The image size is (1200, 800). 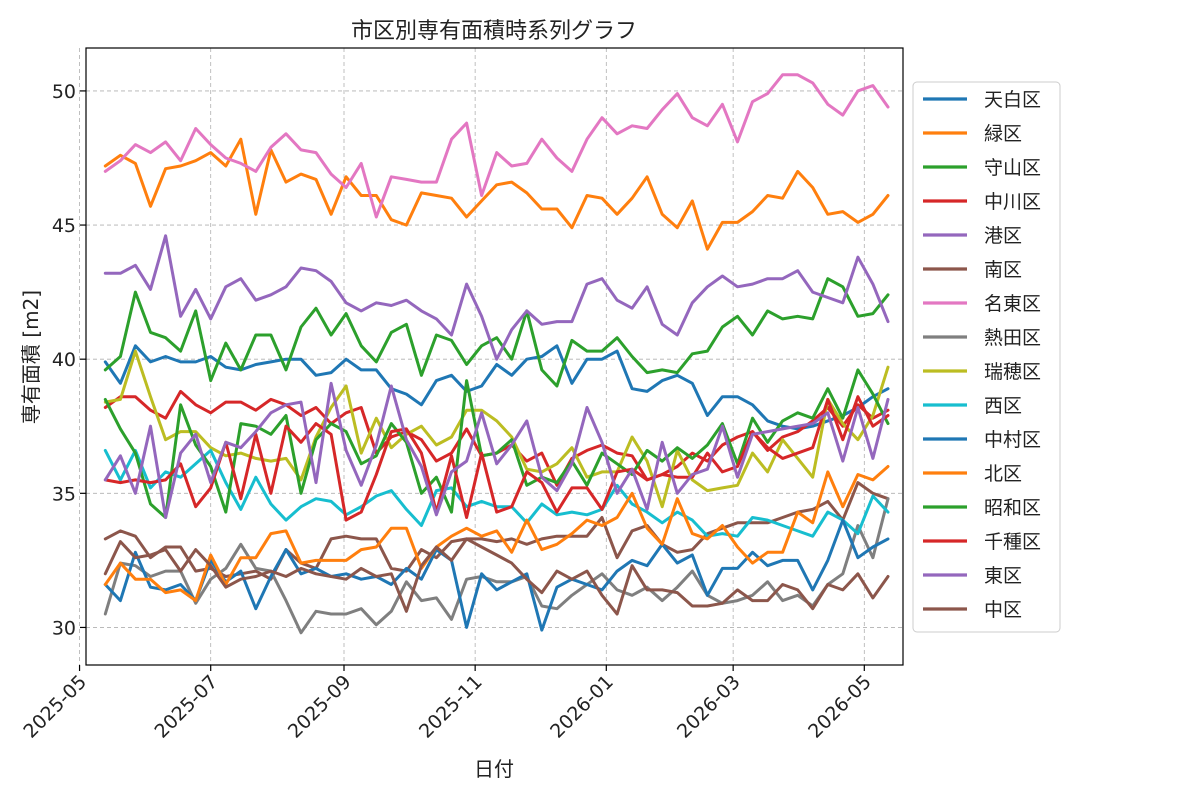 I want to click on legend-label: 瑞穂区, so click(x=1012, y=372).